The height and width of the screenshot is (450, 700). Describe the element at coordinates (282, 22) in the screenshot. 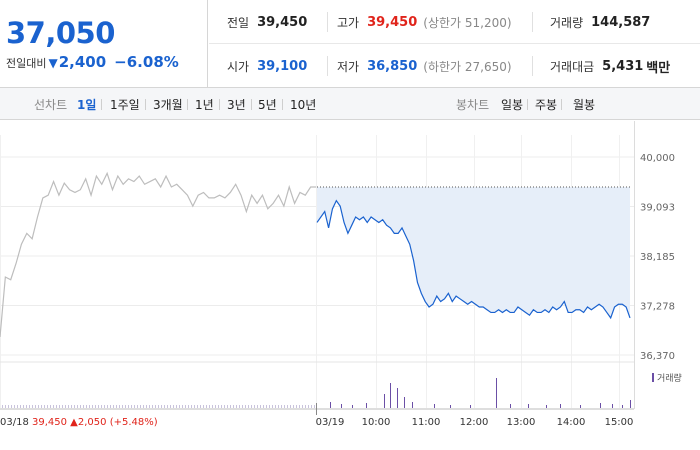

I see `prev-close-value: 39,450` at that location.